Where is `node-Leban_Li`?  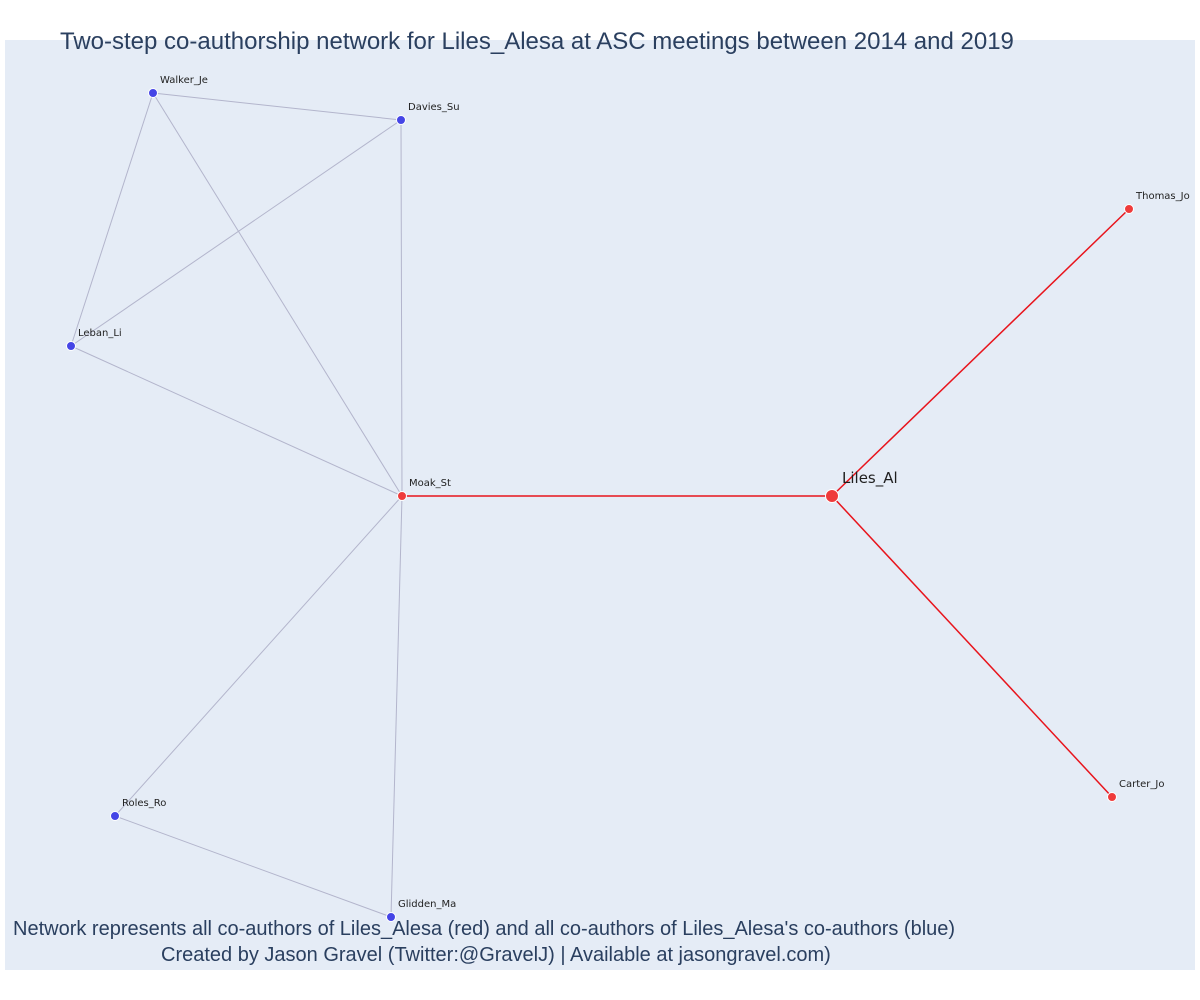
node-Leban_Li is located at coordinates (71, 346).